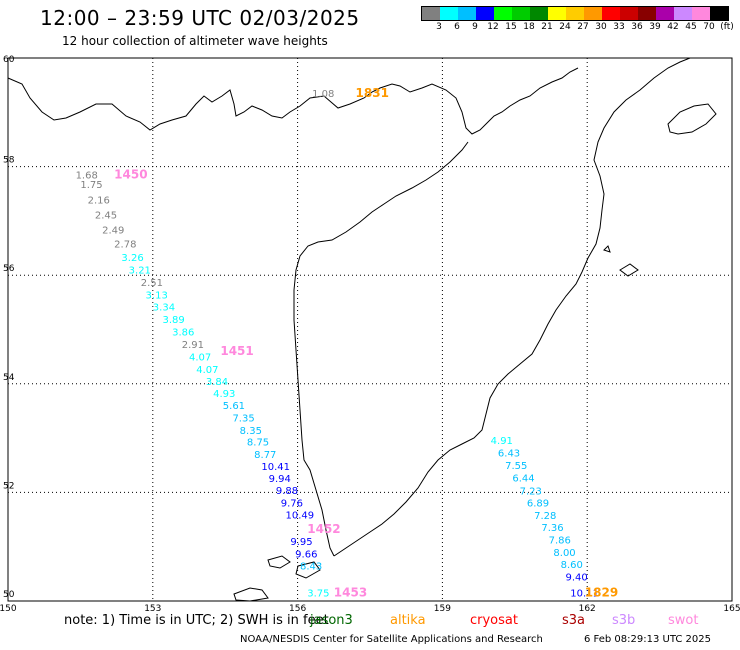 This screenshot has height=650, width=740. I want to click on wave-height-value: 7.86, so click(560, 540).